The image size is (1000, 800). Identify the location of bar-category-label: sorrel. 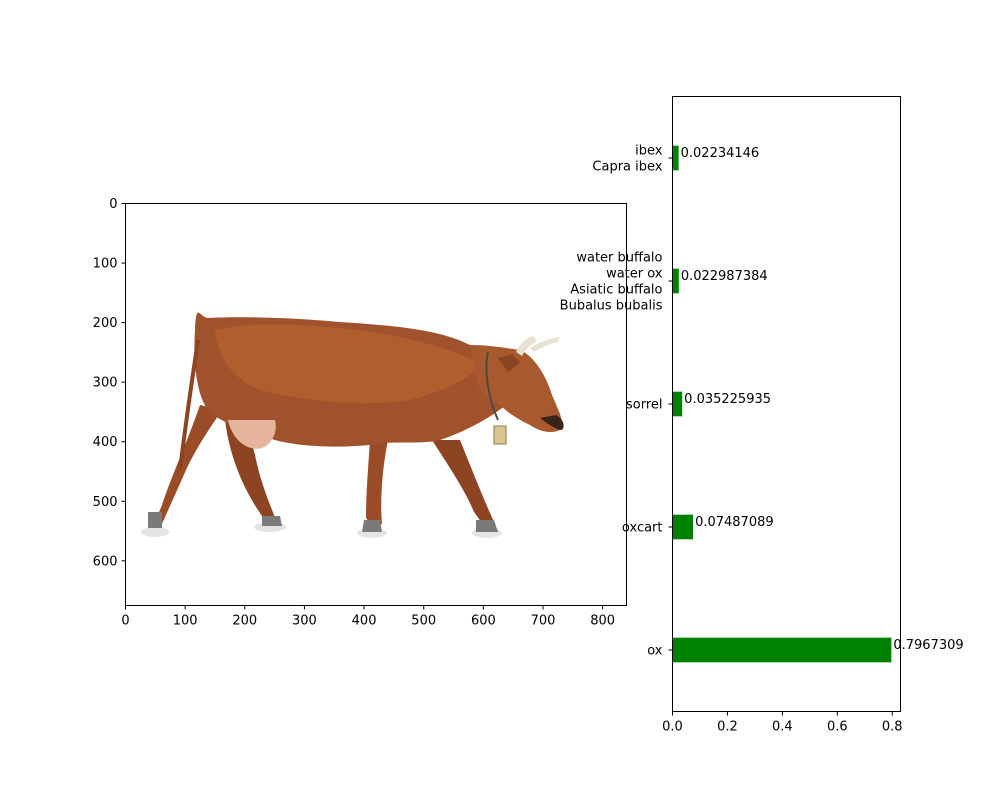
(644, 405).